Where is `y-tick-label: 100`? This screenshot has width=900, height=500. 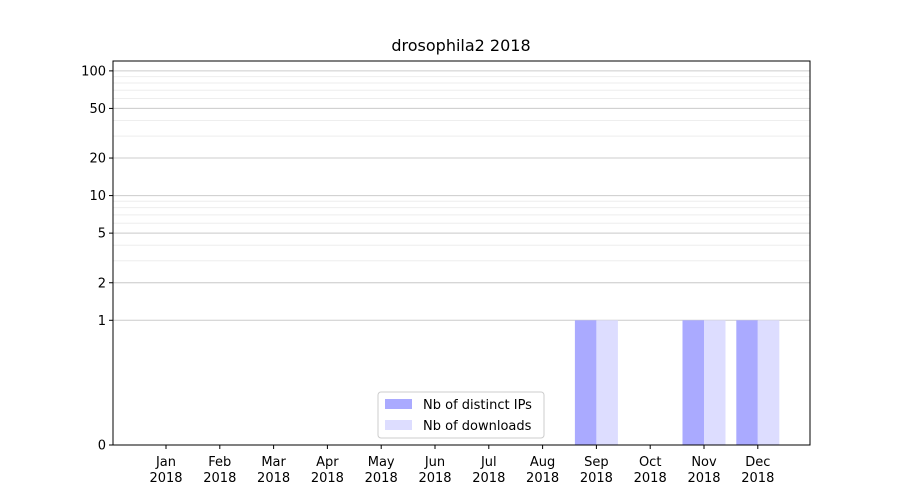 y-tick-label: 100 is located at coordinates (93, 71).